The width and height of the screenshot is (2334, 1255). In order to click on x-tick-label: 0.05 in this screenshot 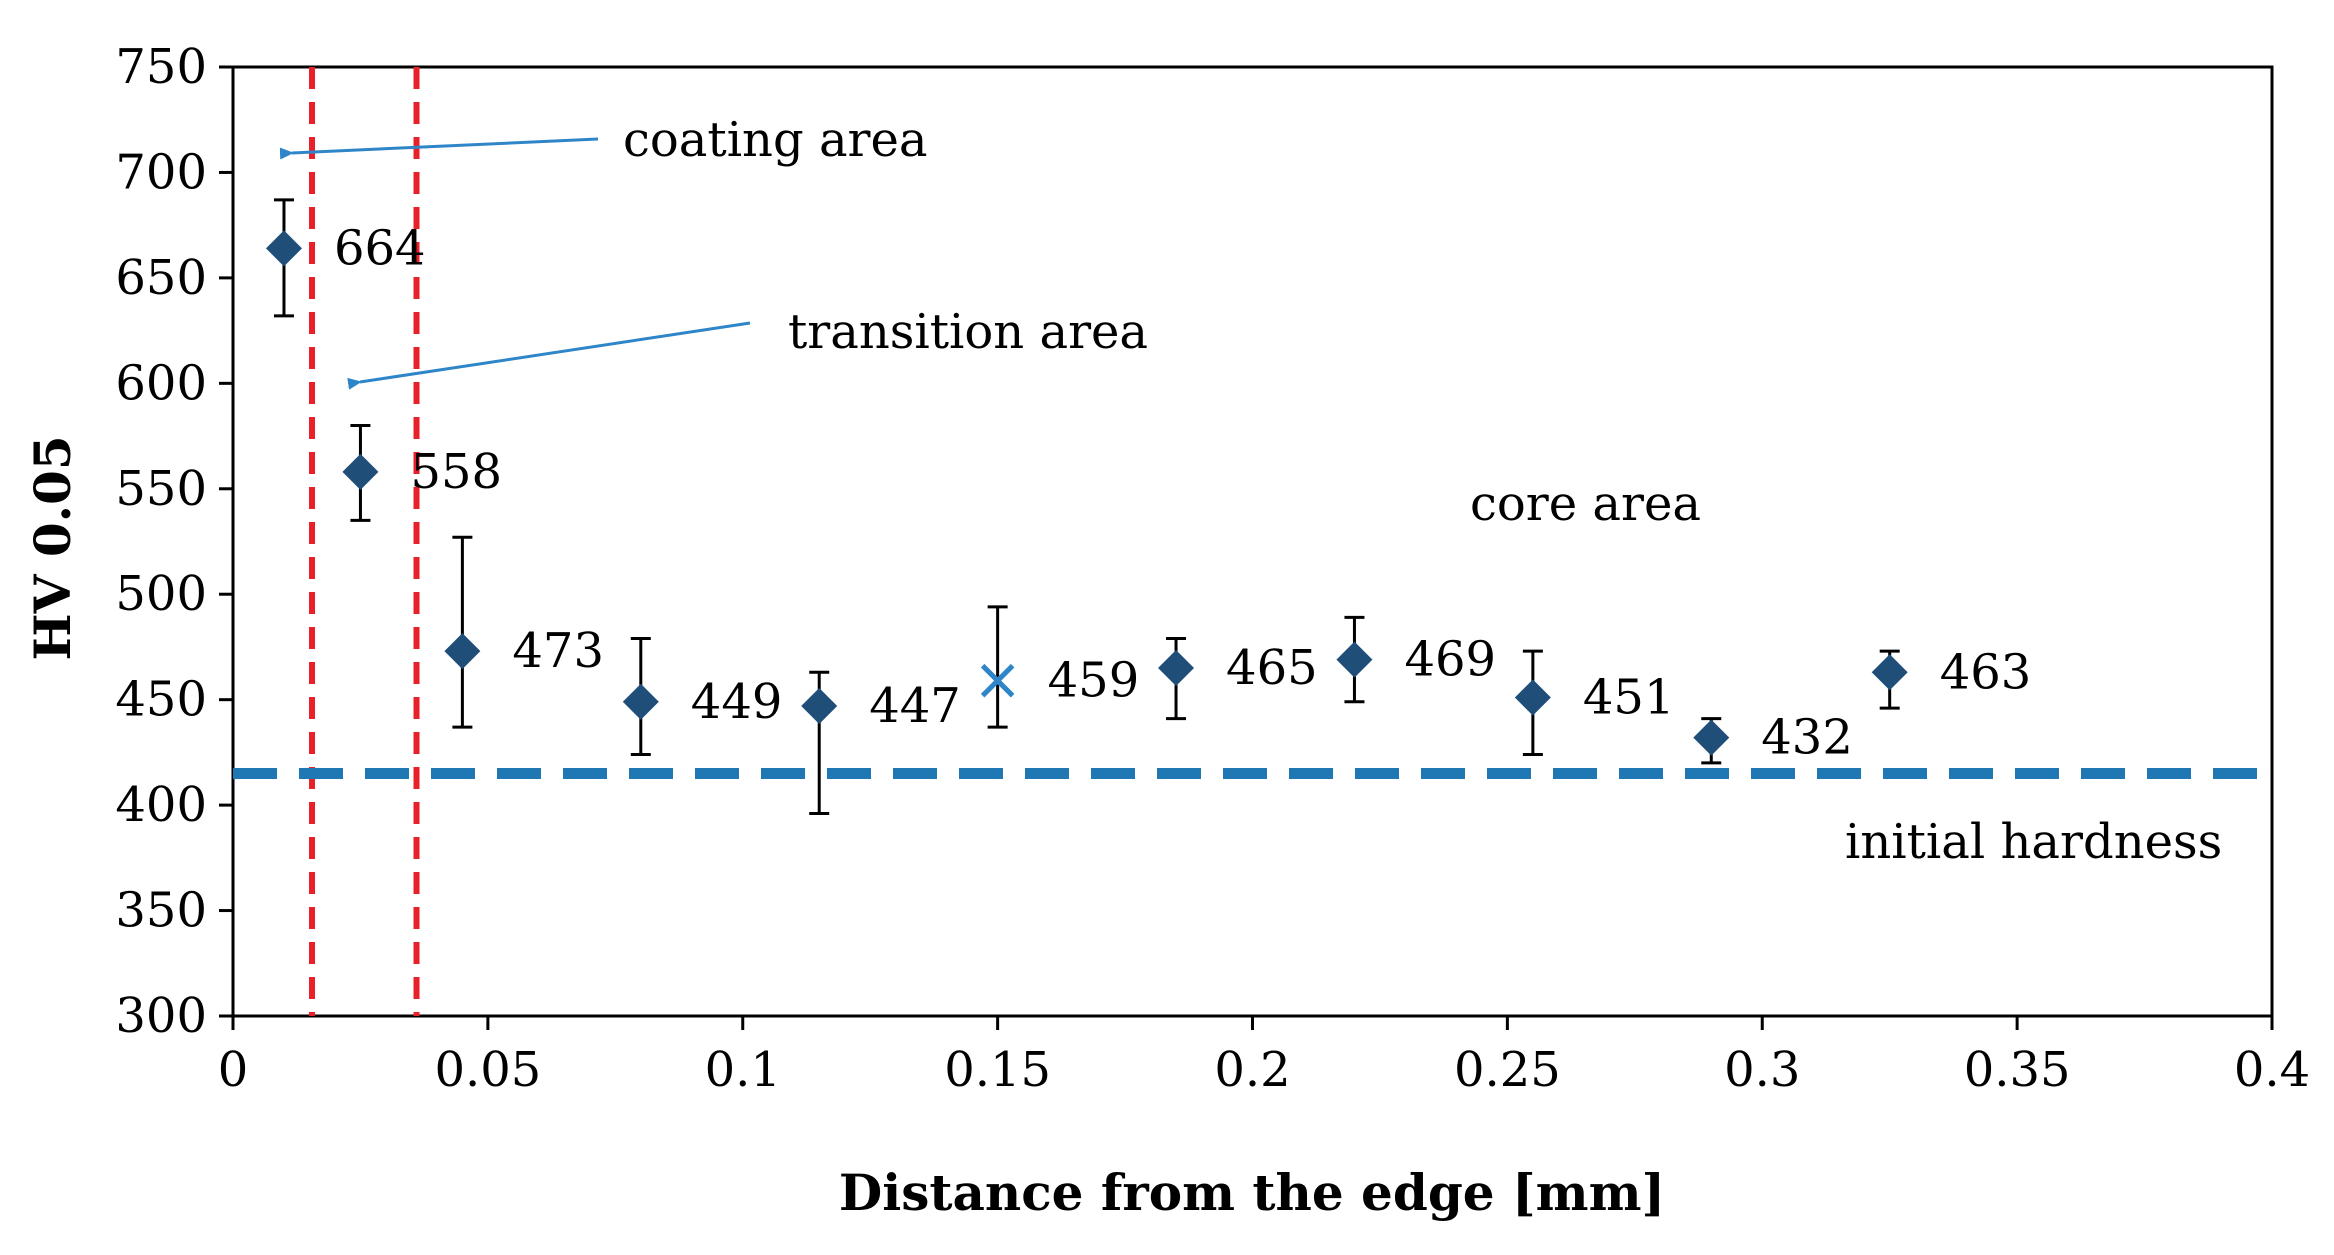, I will do `click(487, 1070)`.